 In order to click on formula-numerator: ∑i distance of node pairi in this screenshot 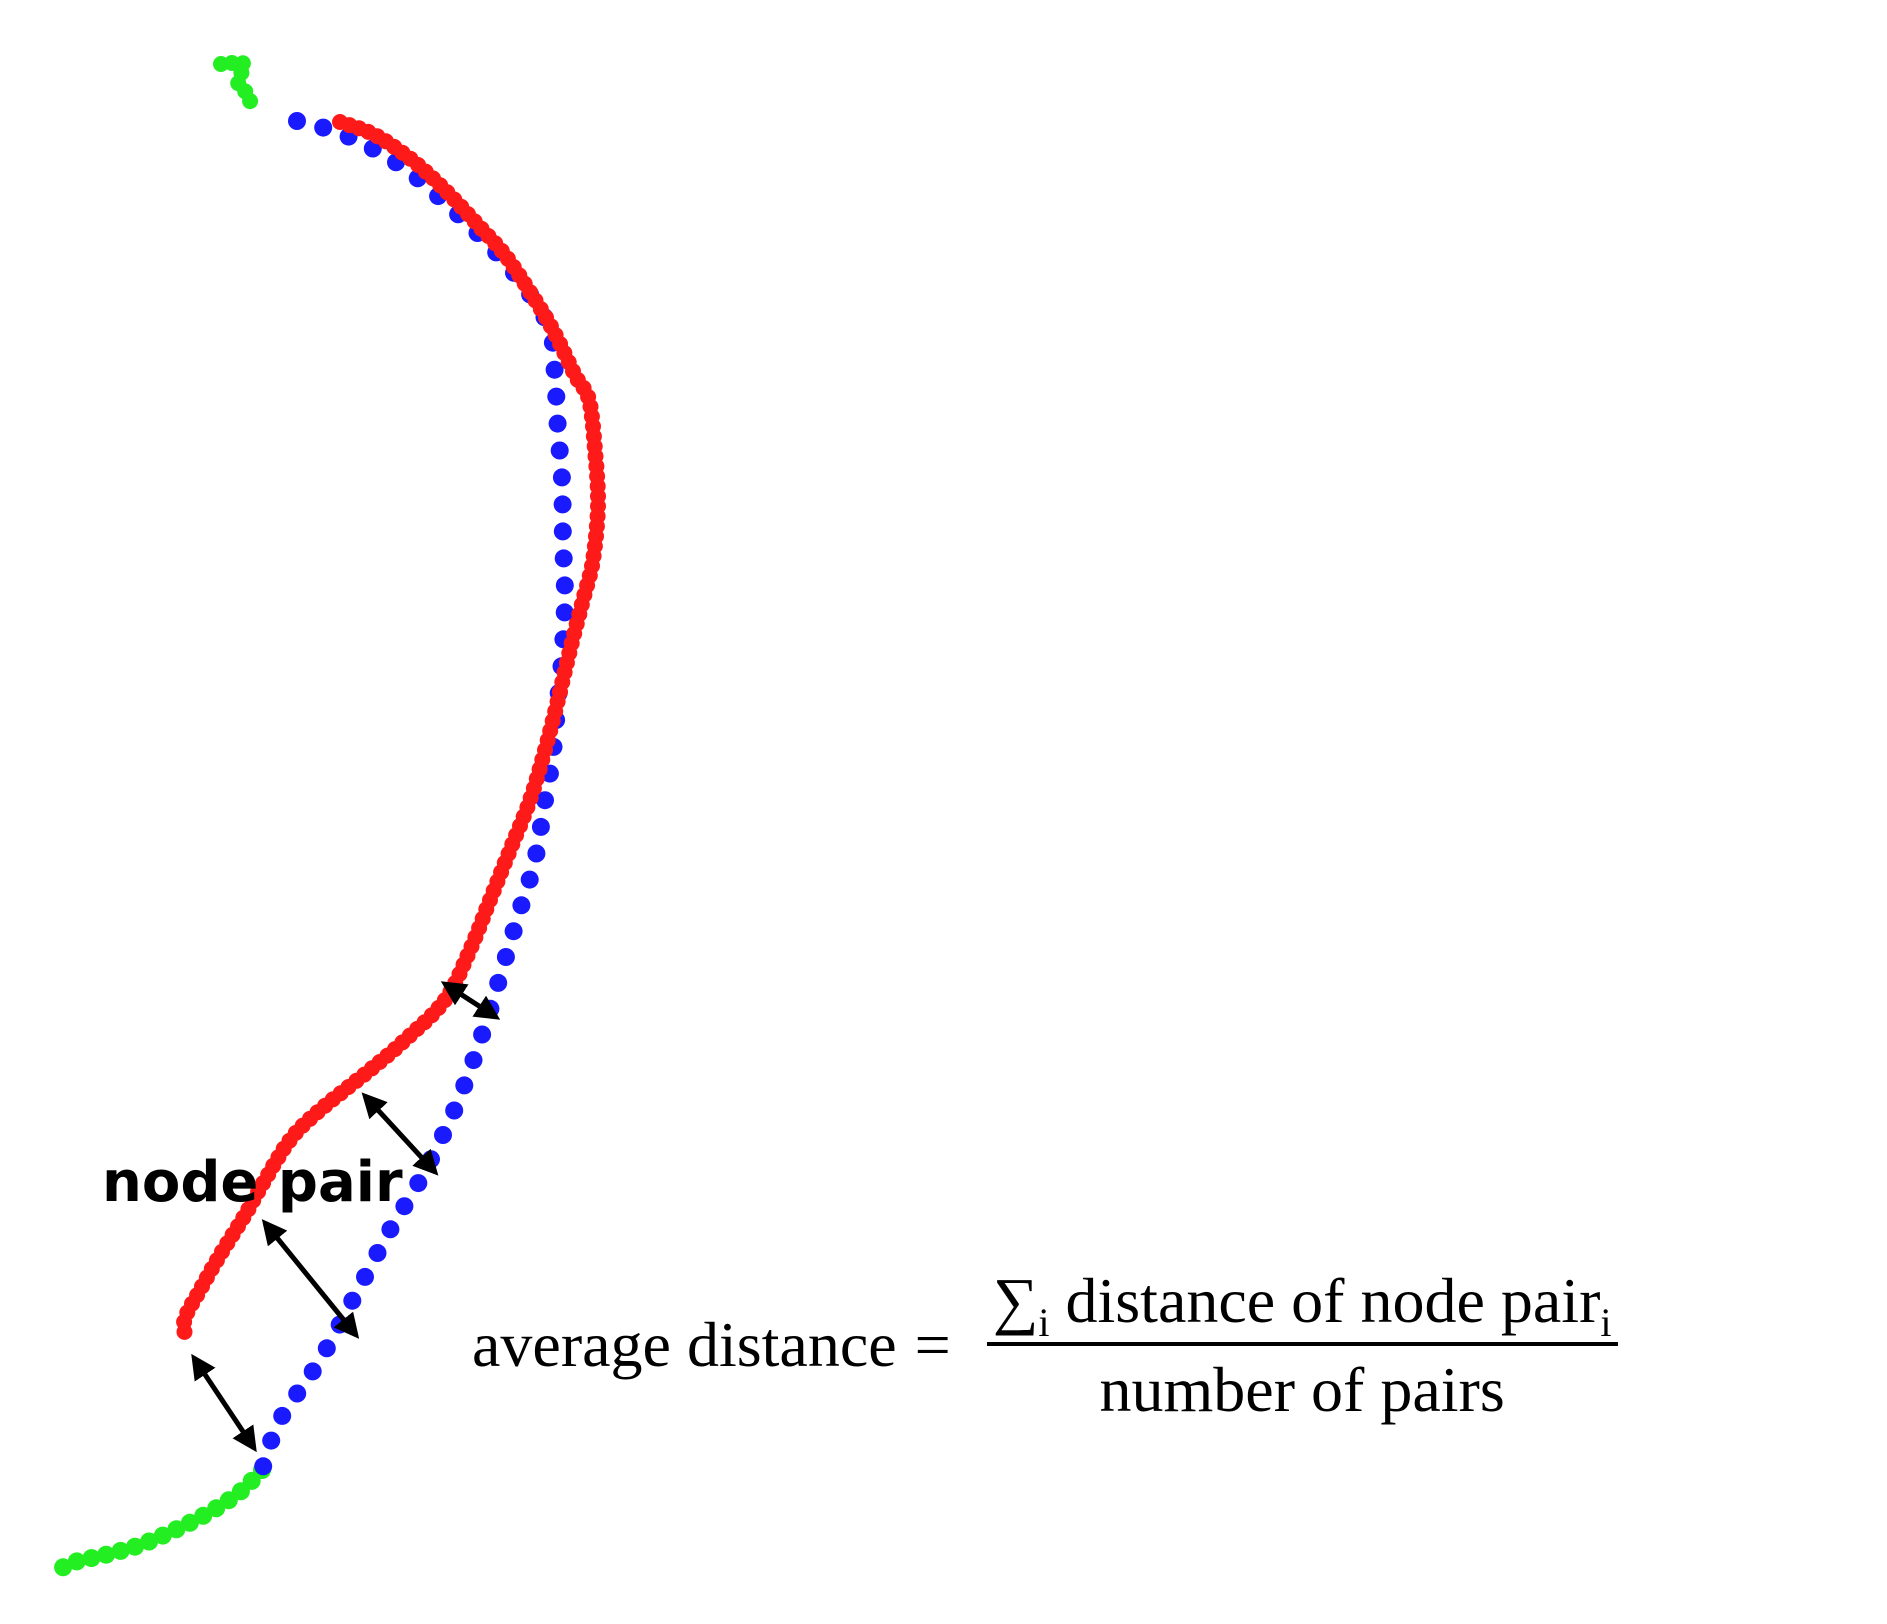, I will do `click(1302, 1304)`.